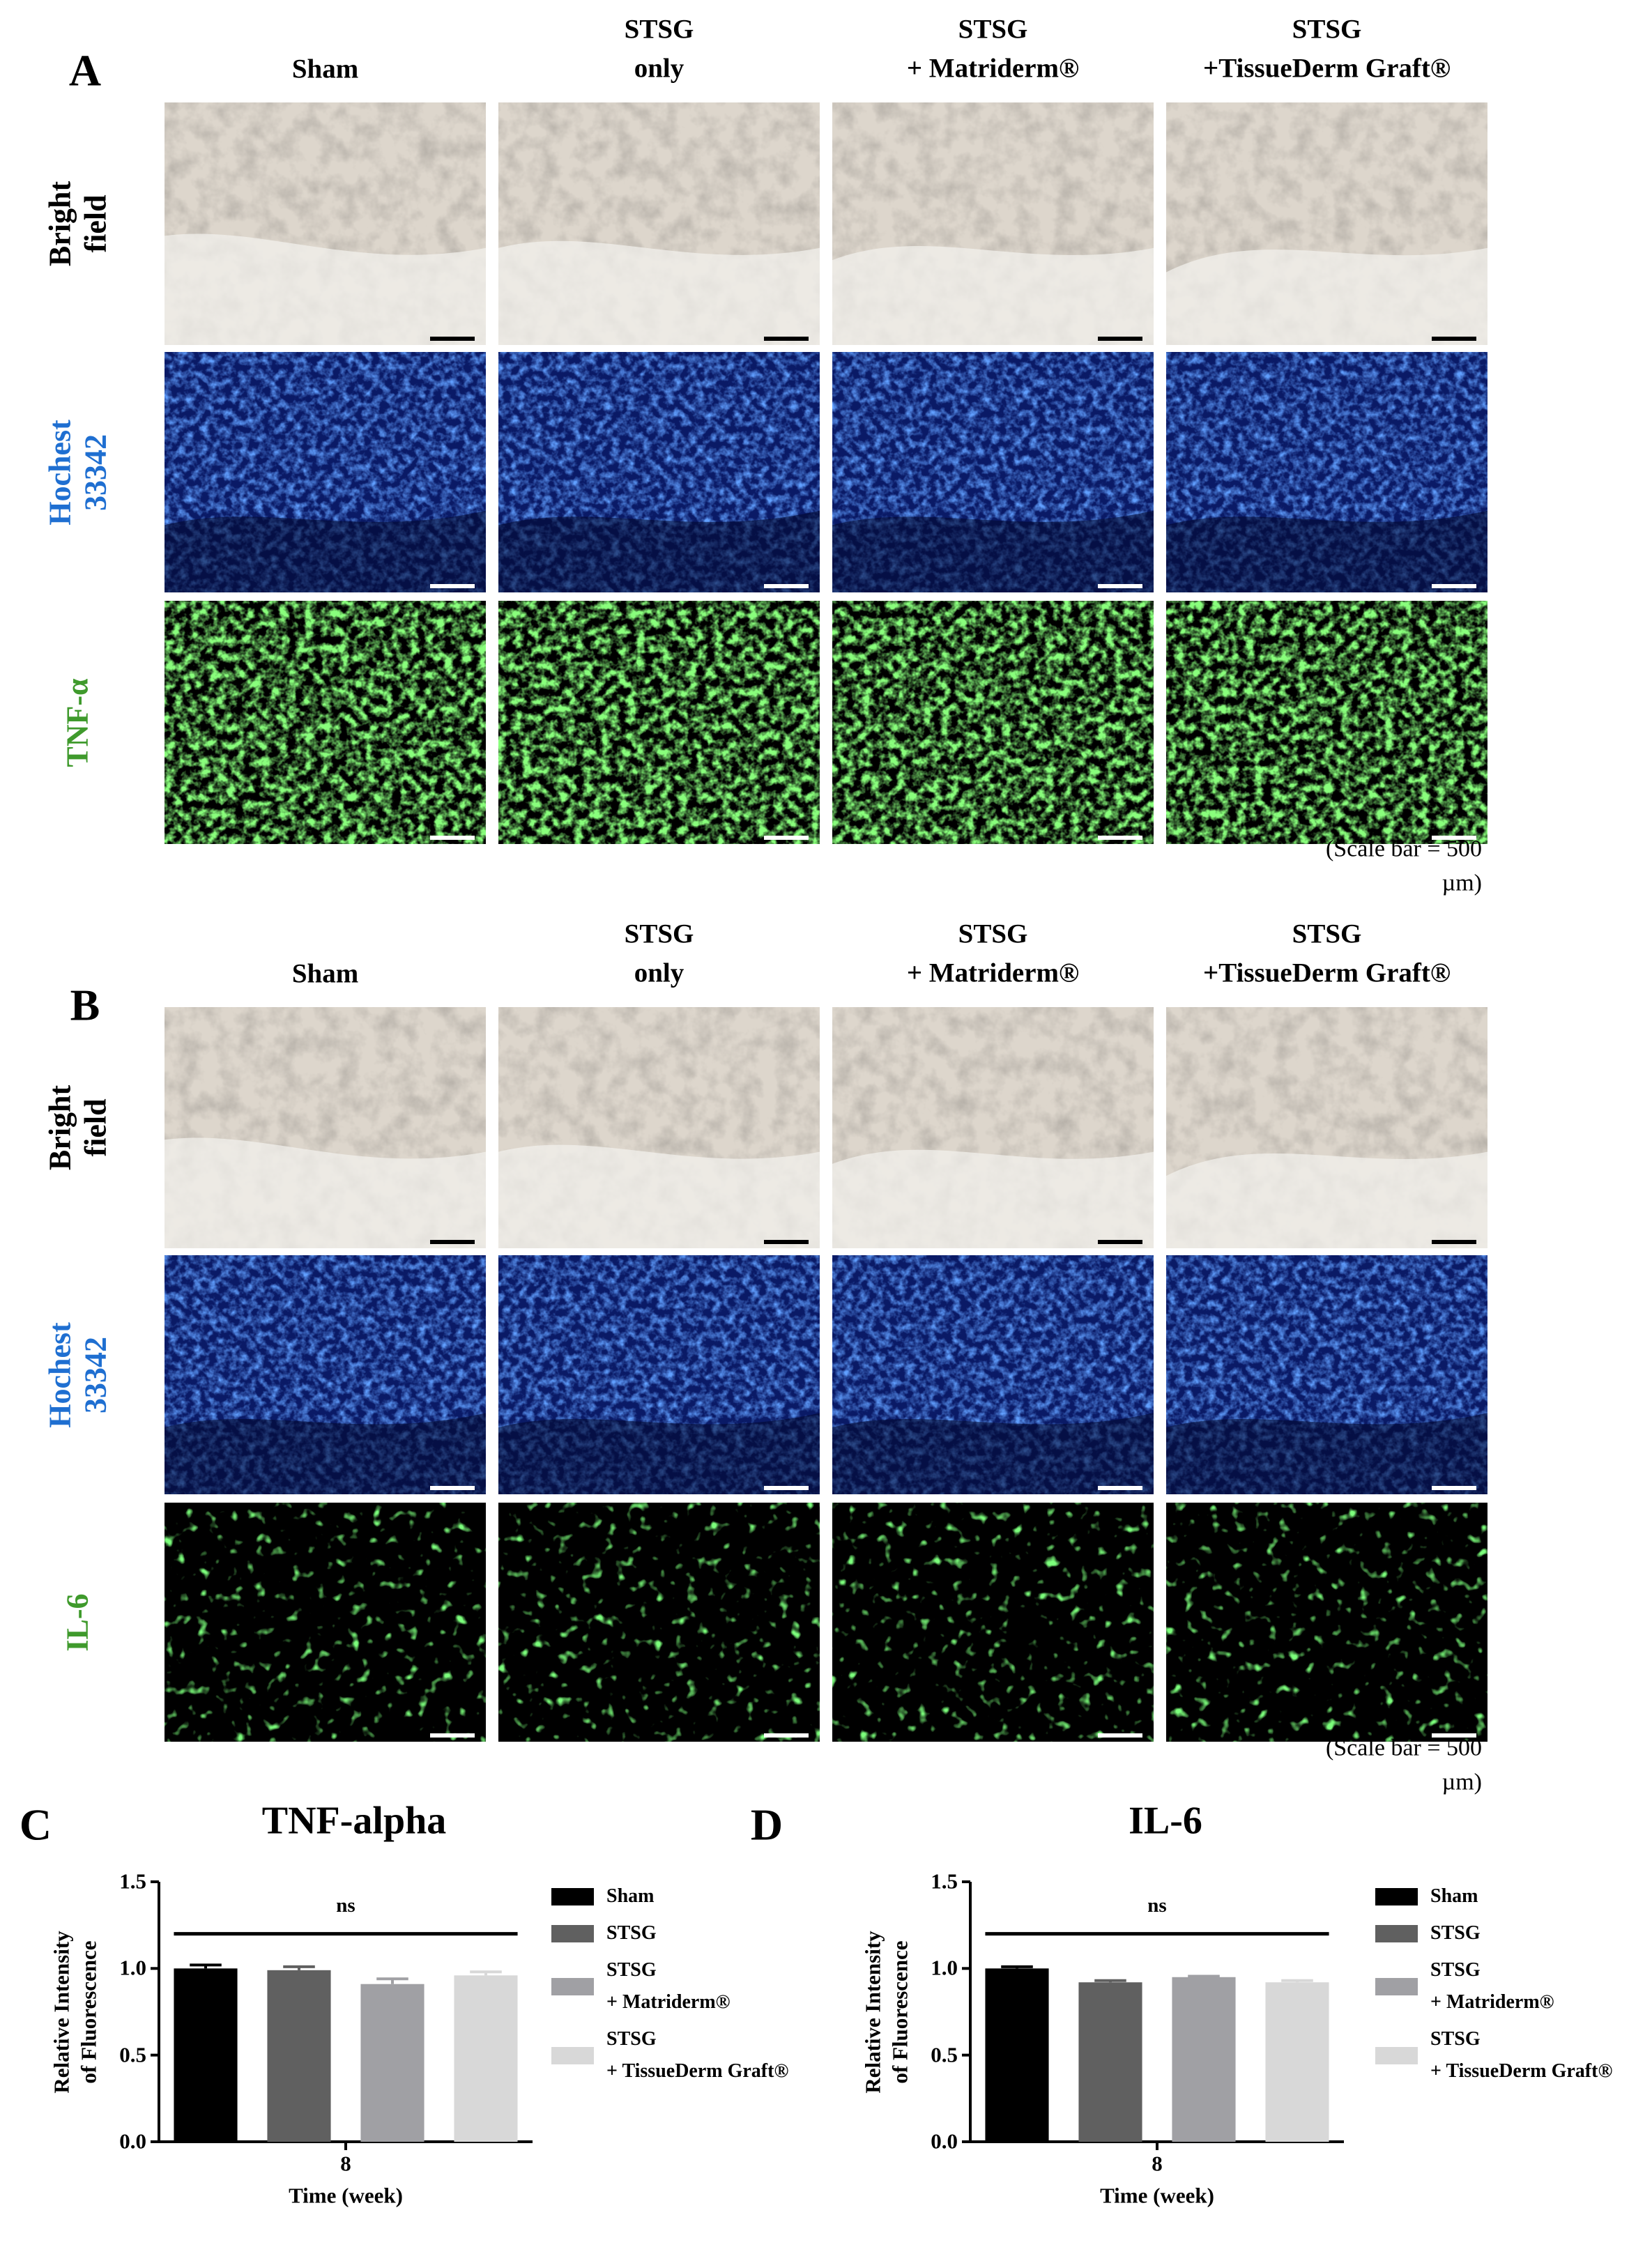 This screenshot has width=1652, height=2247. I want to click on legend-item: STSG + TissueDerm Graft®, so click(669, 2055).